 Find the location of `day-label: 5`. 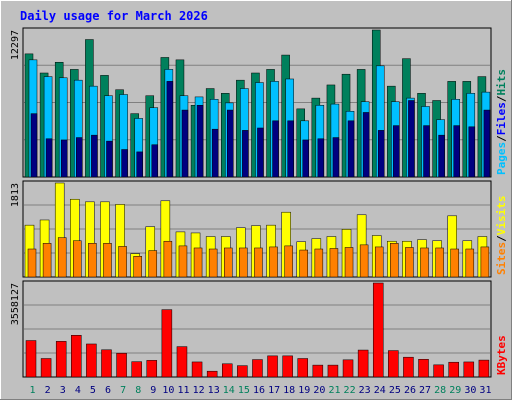

day-label: 5 is located at coordinates (93, 390).